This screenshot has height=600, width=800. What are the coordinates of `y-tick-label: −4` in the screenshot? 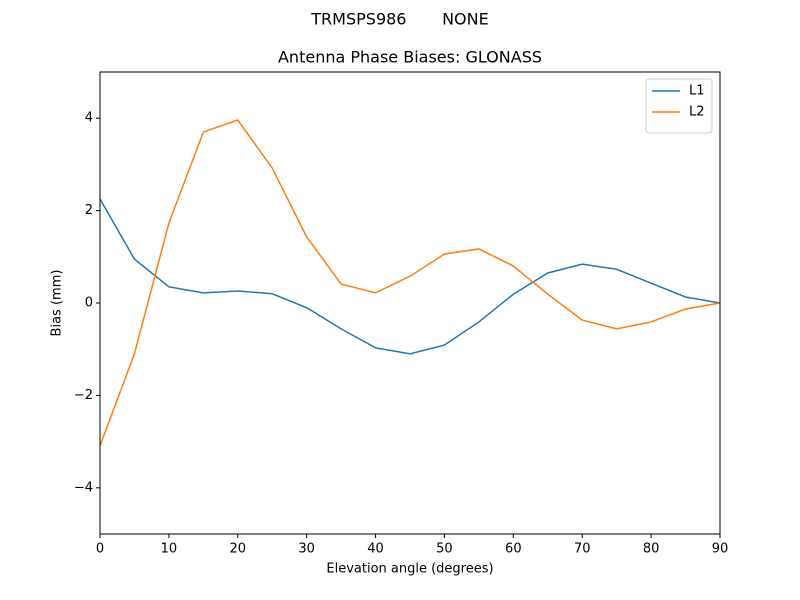 It's located at (83, 487).